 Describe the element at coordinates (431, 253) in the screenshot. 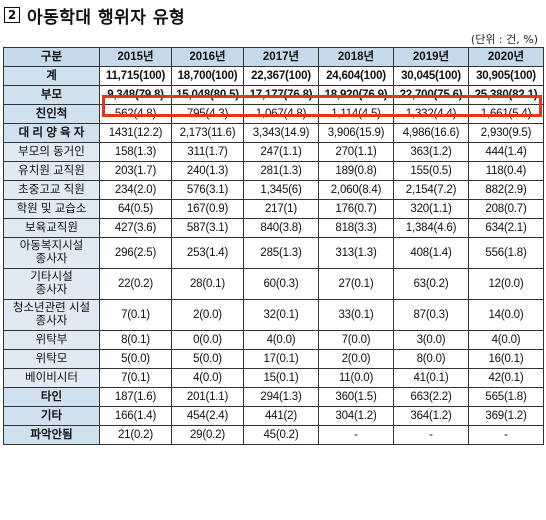

I see `value-cell: 408(1.4)` at that location.